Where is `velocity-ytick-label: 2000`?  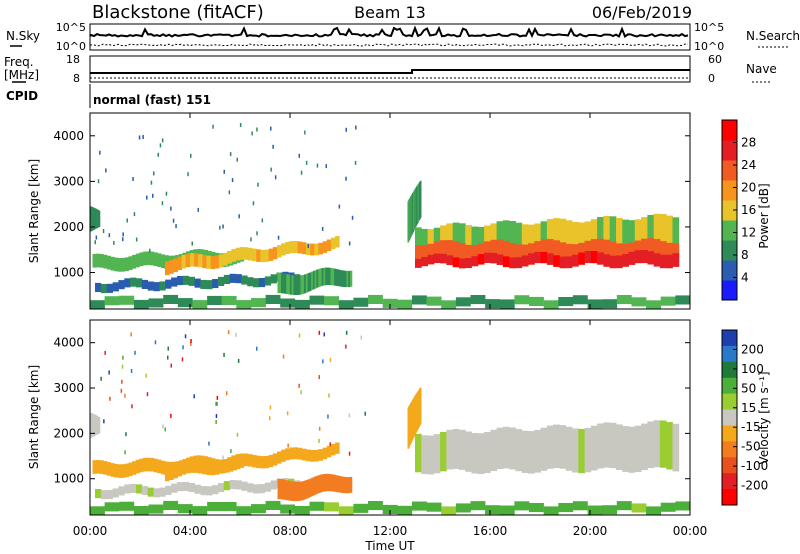
velocity-ytick-label: 2000 is located at coordinates (68, 433).